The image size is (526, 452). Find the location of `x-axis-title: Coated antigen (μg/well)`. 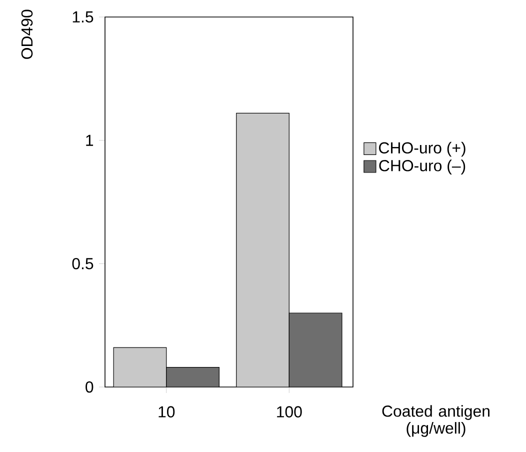

x-axis-title: Coated antigen (μg/well) is located at coordinates (436, 421).